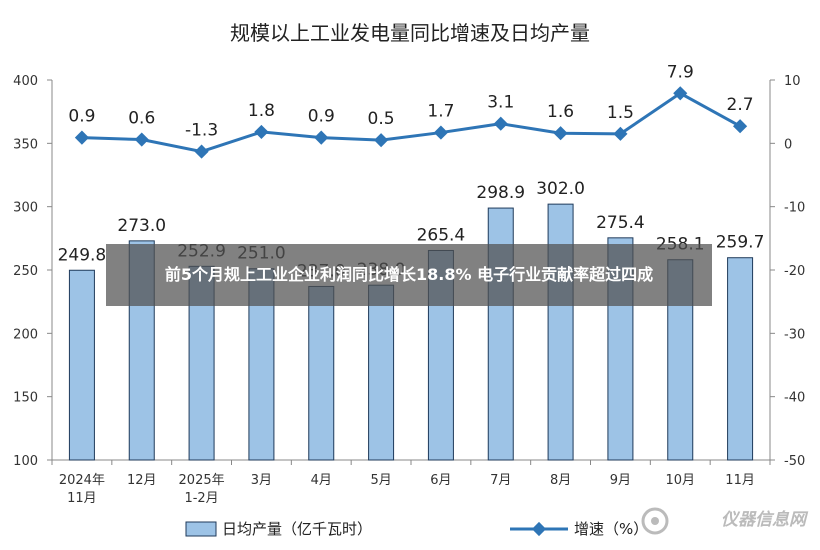  What do you see at coordinates (25, 398) in the screenshot?
I see `left-tick-label: 150` at bounding box center [25, 398].